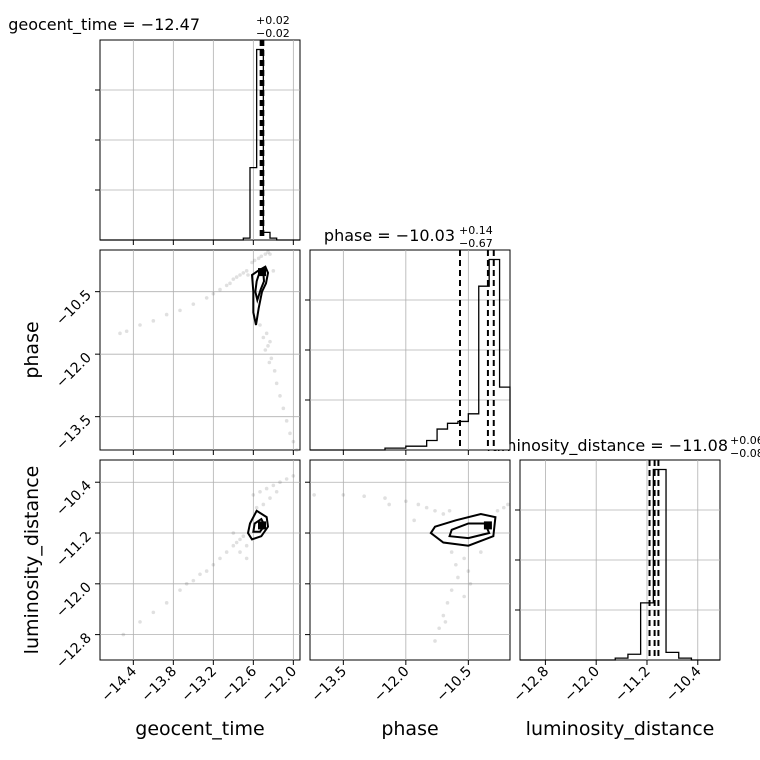 This screenshot has width=760, height=760. What do you see at coordinates (199, 729) in the screenshot?
I see `xlabel-geocent-time: geocent_time` at bounding box center [199, 729].